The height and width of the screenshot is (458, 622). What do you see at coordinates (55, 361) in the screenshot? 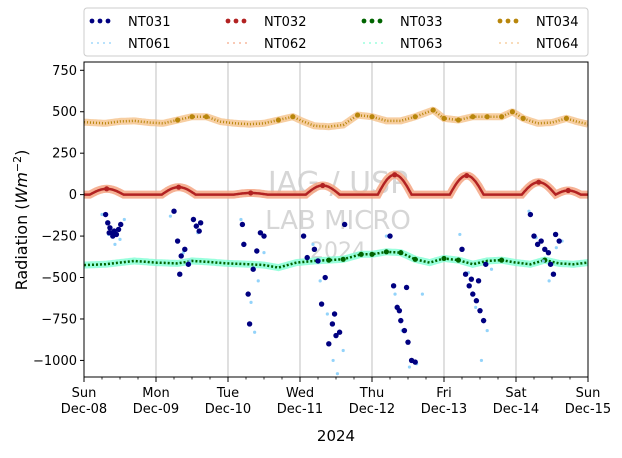
I see `y-tick-label: −1000` at bounding box center [55, 361].